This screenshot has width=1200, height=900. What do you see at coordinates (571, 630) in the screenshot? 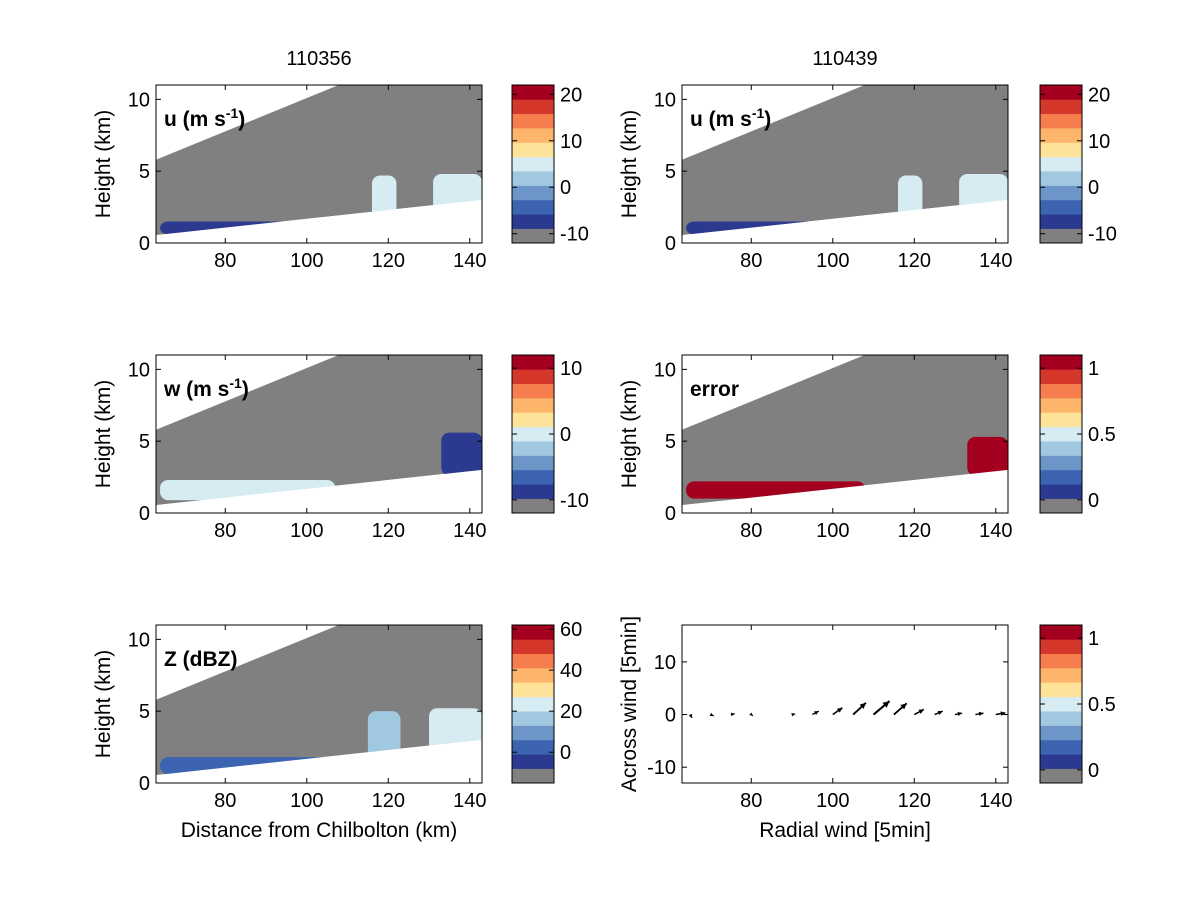
I see `colorbar-tick-label: 60` at bounding box center [571, 630].